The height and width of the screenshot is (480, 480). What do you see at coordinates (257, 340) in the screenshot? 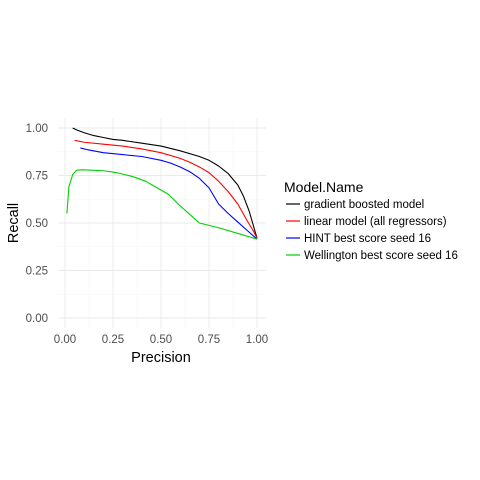
I see `x-tick-label: 1.00` at bounding box center [257, 340].